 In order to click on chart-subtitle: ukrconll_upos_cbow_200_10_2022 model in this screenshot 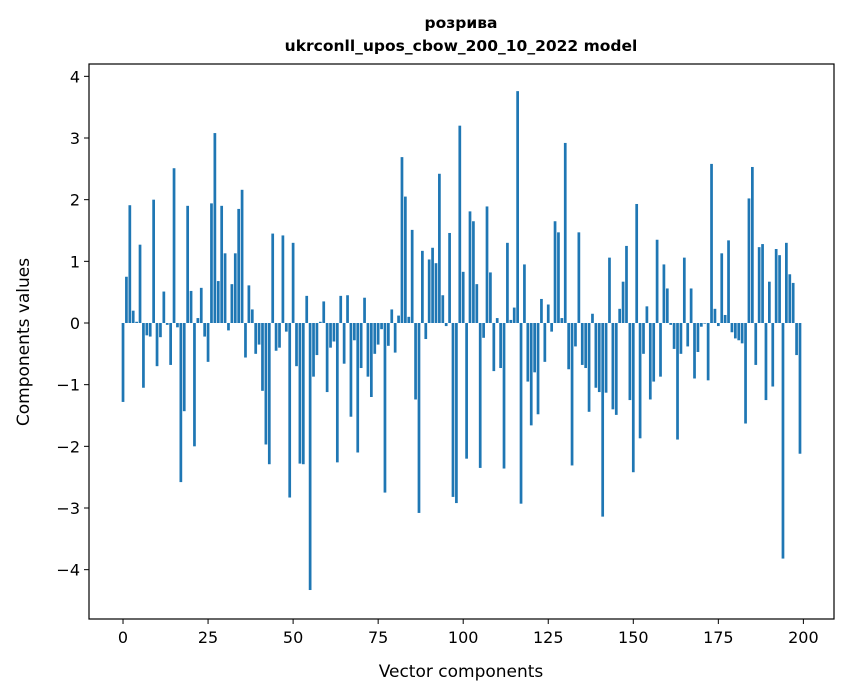, I will do `click(461, 46)`.